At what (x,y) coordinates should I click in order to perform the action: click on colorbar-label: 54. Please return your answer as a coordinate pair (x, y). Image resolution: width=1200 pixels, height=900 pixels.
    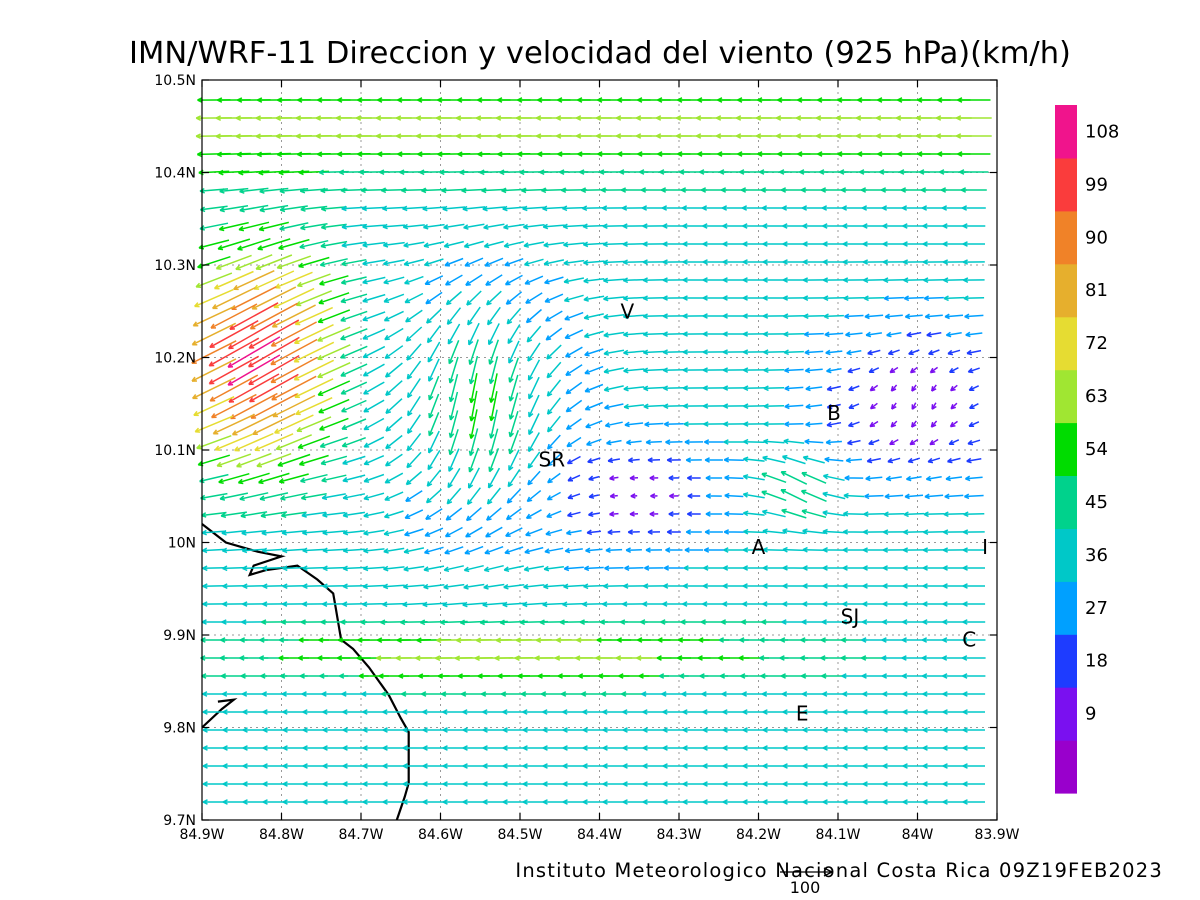
    Looking at the image, I should click on (1096, 449).